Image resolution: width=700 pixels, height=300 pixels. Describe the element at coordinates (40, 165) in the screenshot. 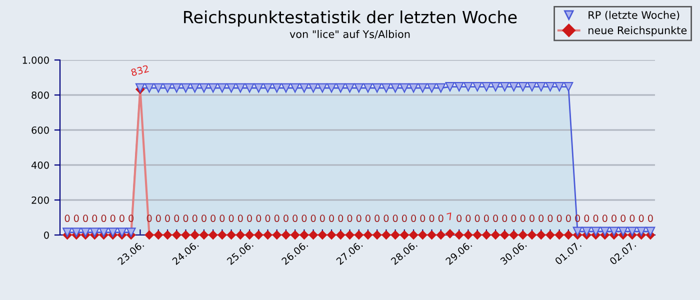

I see `y-tick-label: 400` at that location.